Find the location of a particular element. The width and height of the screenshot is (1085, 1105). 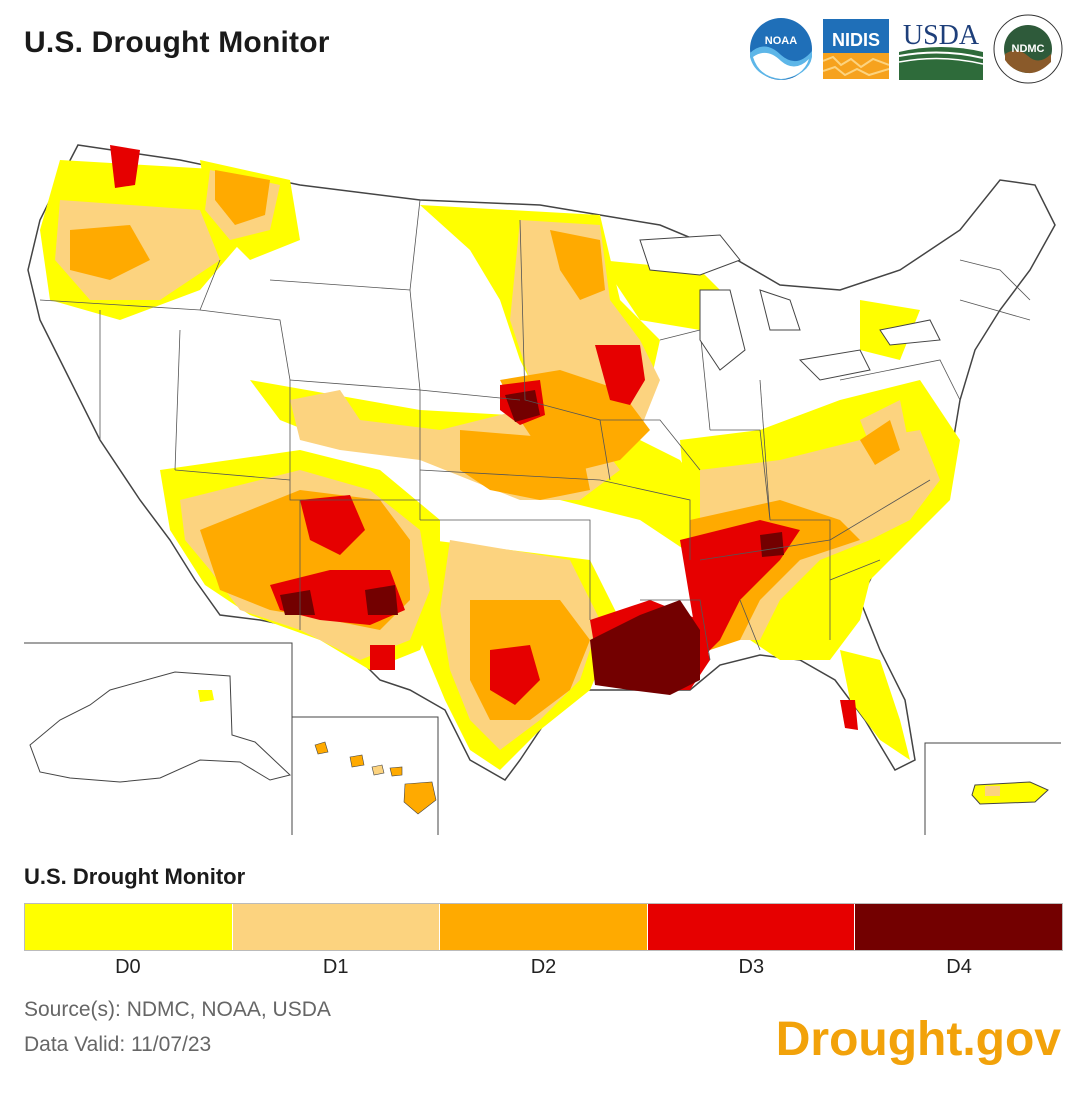

alaska-shape is located at coordinates (160, 727).